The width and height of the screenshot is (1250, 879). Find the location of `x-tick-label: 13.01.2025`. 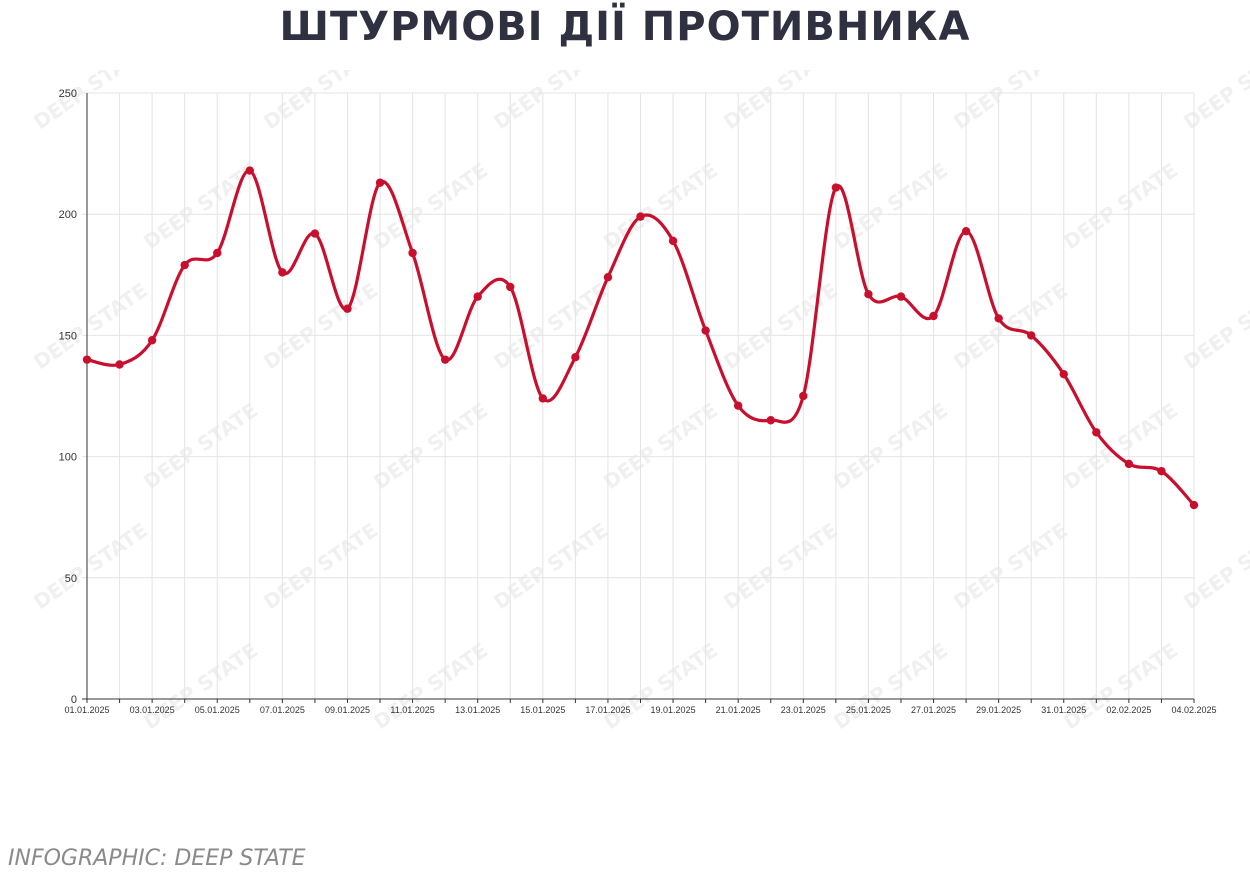

x-tick-label: 13.01.2025 is located at coordinates (477, 710).